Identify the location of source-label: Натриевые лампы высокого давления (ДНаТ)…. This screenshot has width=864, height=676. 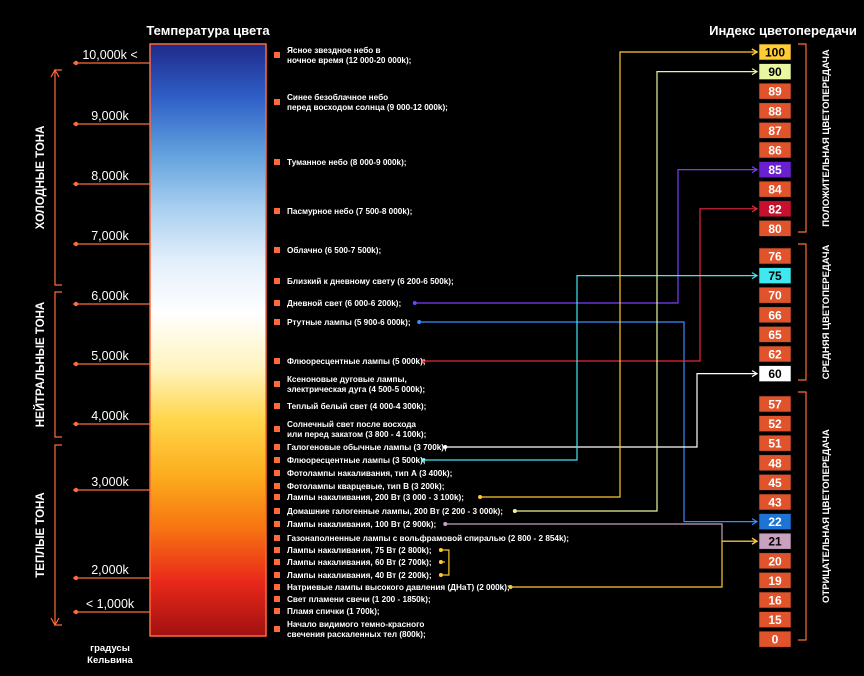
(398, 587).